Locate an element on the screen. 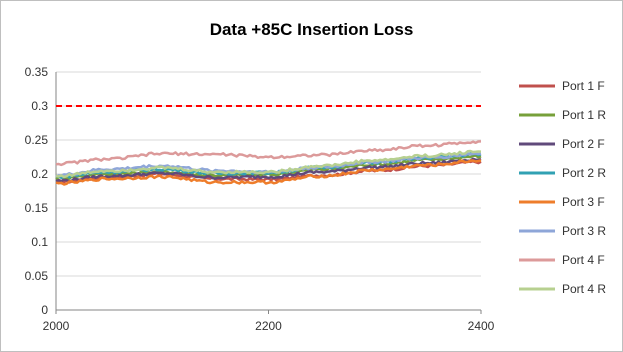 The width and height of the screenshot is (623, 352). x-tick-label: 2400 is located at coordinates (481, 326).